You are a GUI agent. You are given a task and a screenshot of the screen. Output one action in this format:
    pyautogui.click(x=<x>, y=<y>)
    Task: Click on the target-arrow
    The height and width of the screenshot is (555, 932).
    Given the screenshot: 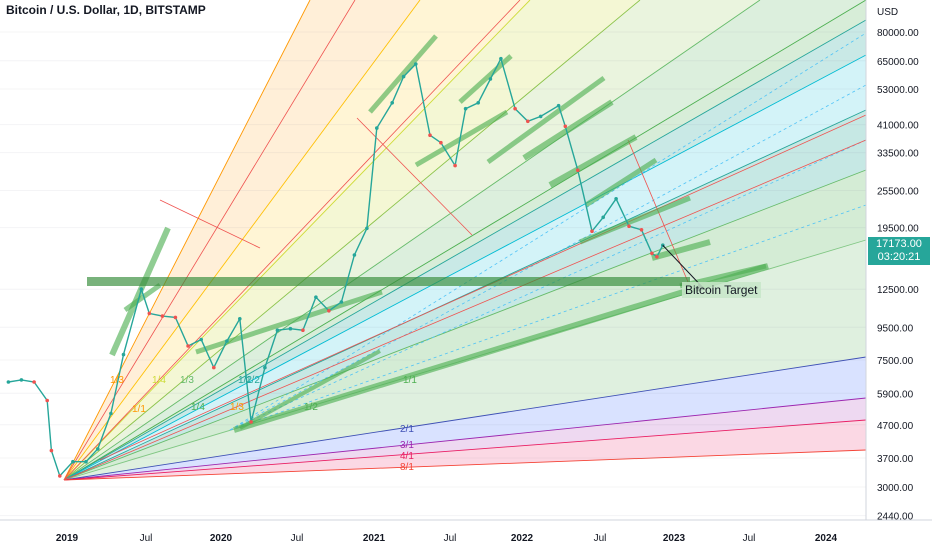 What is the action you would take?
    pyautogui.click(x=683, y=267)
    